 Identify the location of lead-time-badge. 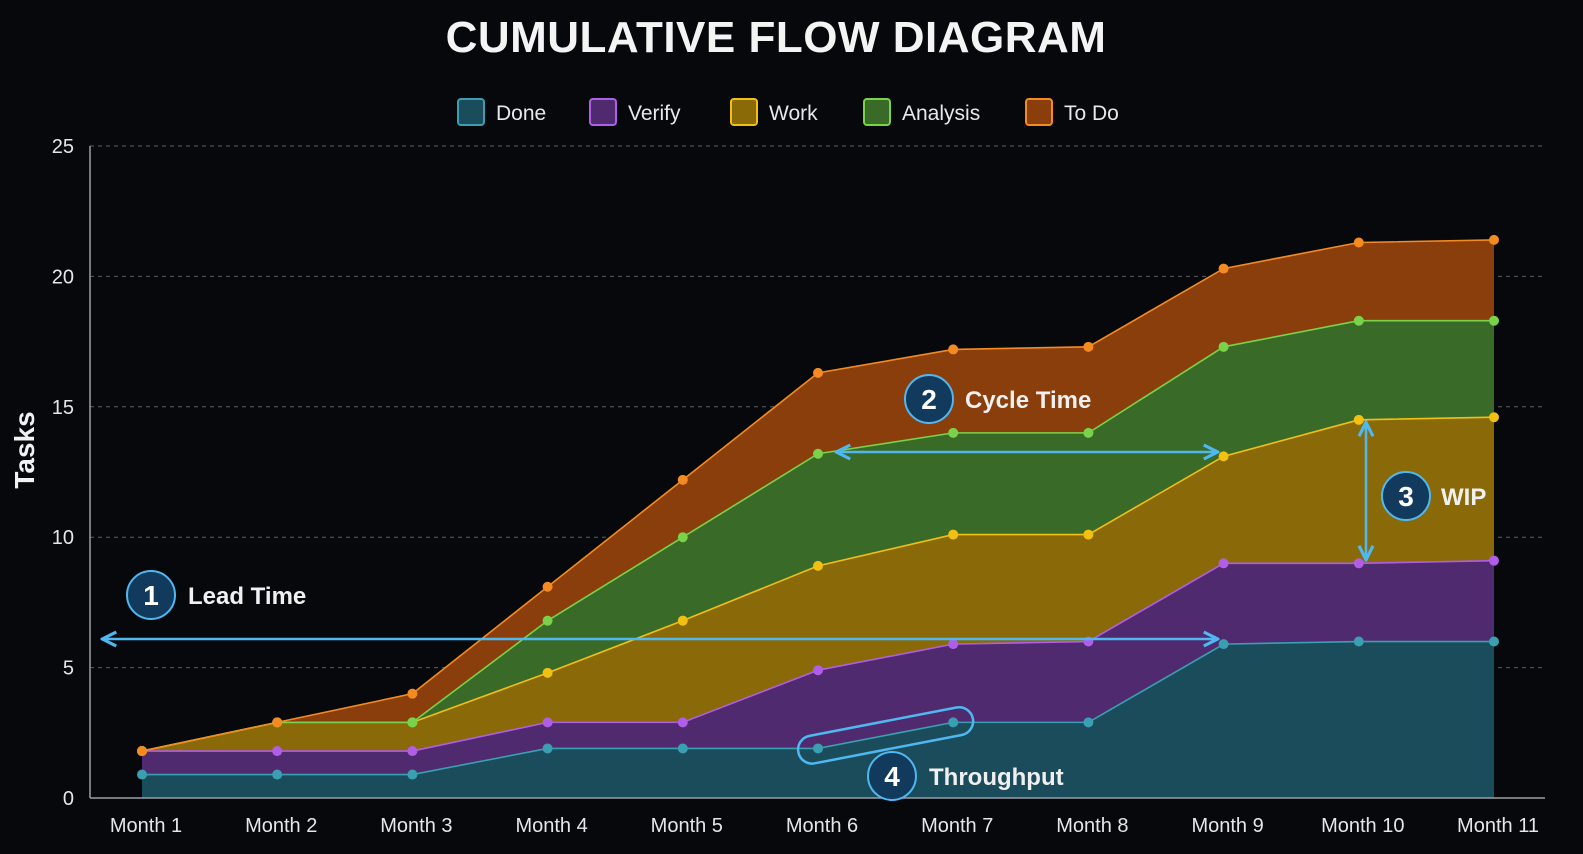
(151, 595).